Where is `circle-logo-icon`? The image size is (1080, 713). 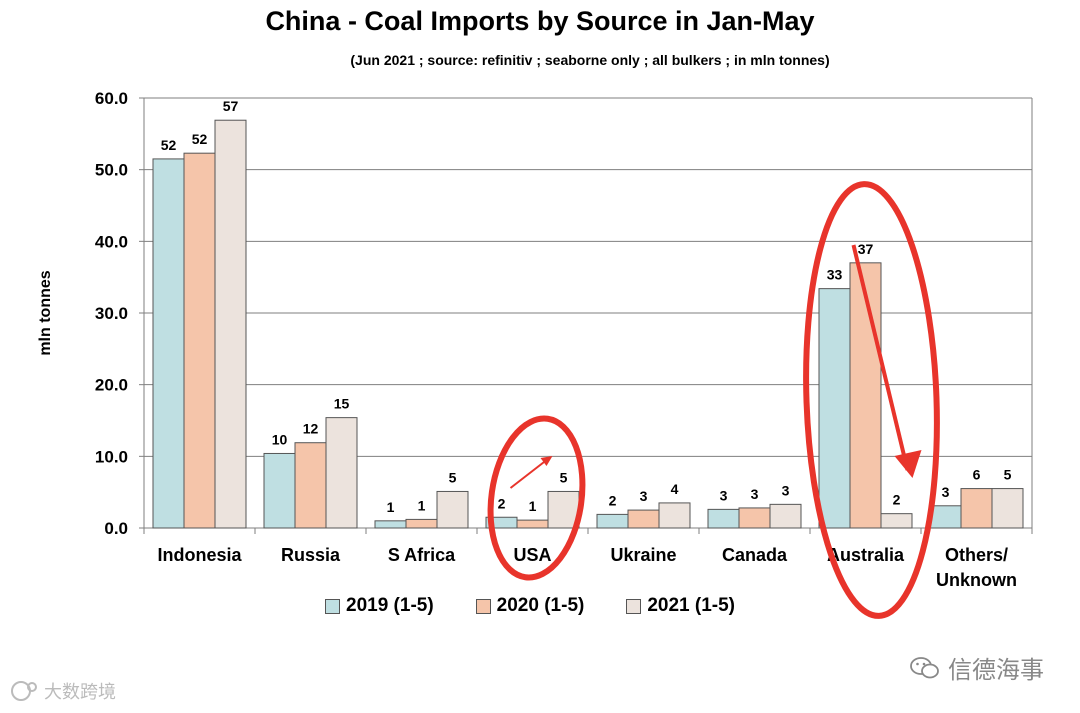 circle-logo-icon is located at coordinates (24, 691).